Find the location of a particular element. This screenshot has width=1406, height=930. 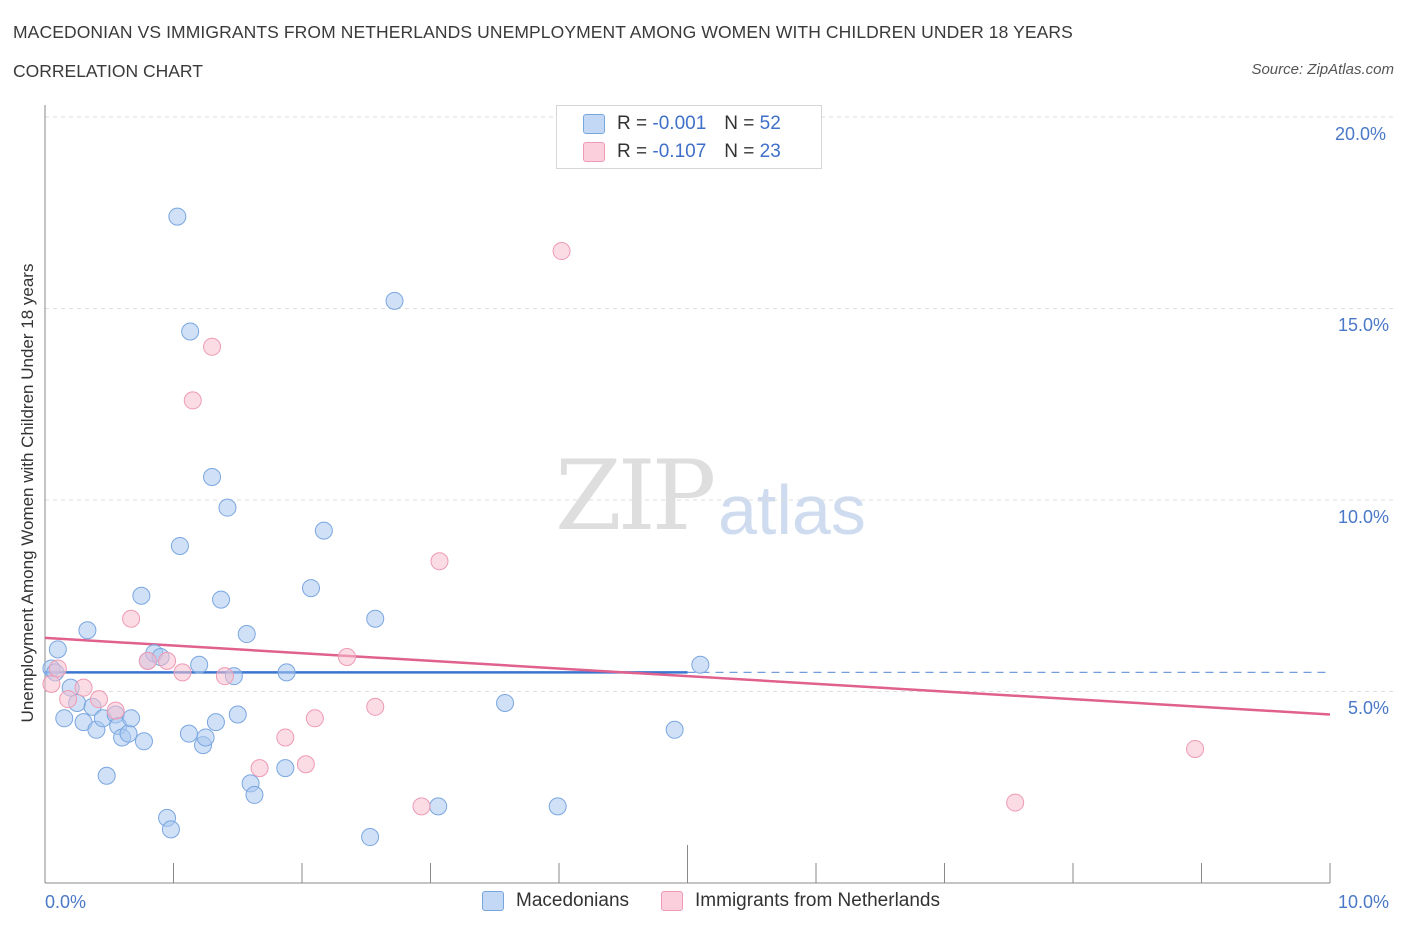

legend-swatch-blue is located at coordinates (594, 124).